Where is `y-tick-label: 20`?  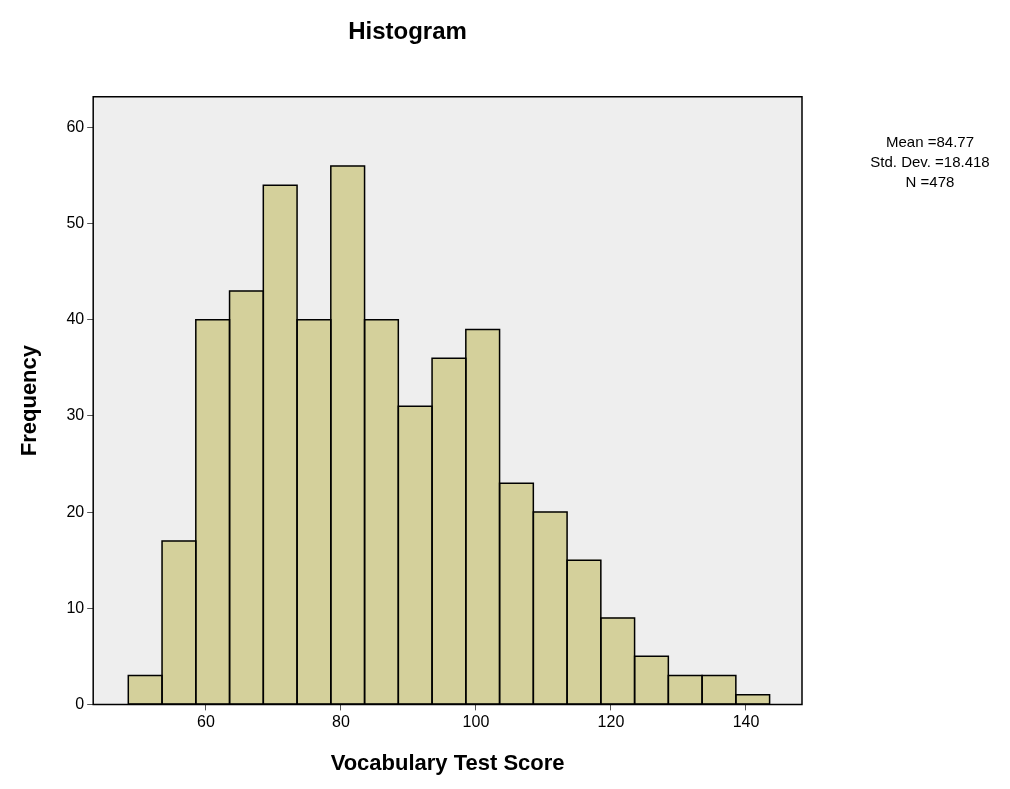 y-tick-label: 20 is located at coordinates (75, 511).